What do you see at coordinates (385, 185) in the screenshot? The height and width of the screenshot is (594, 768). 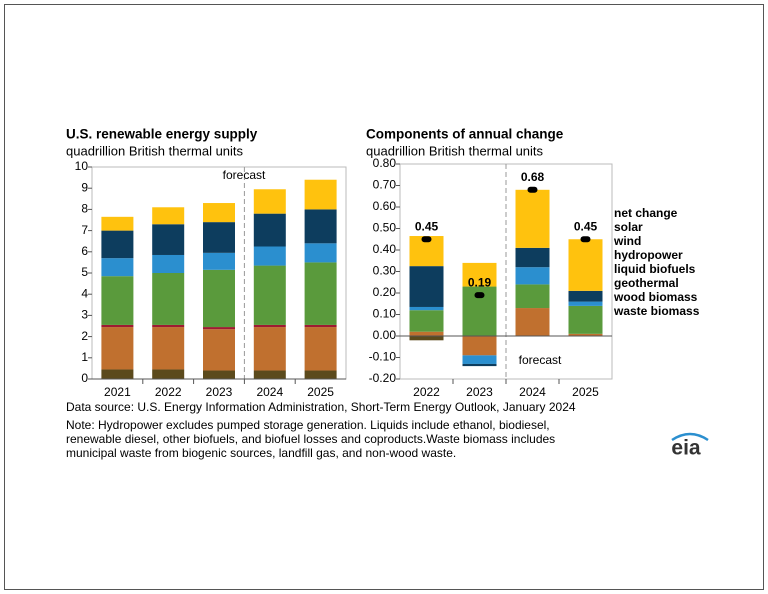 I see `y-tick-label: 0.70` at bounding box center [385, 185].